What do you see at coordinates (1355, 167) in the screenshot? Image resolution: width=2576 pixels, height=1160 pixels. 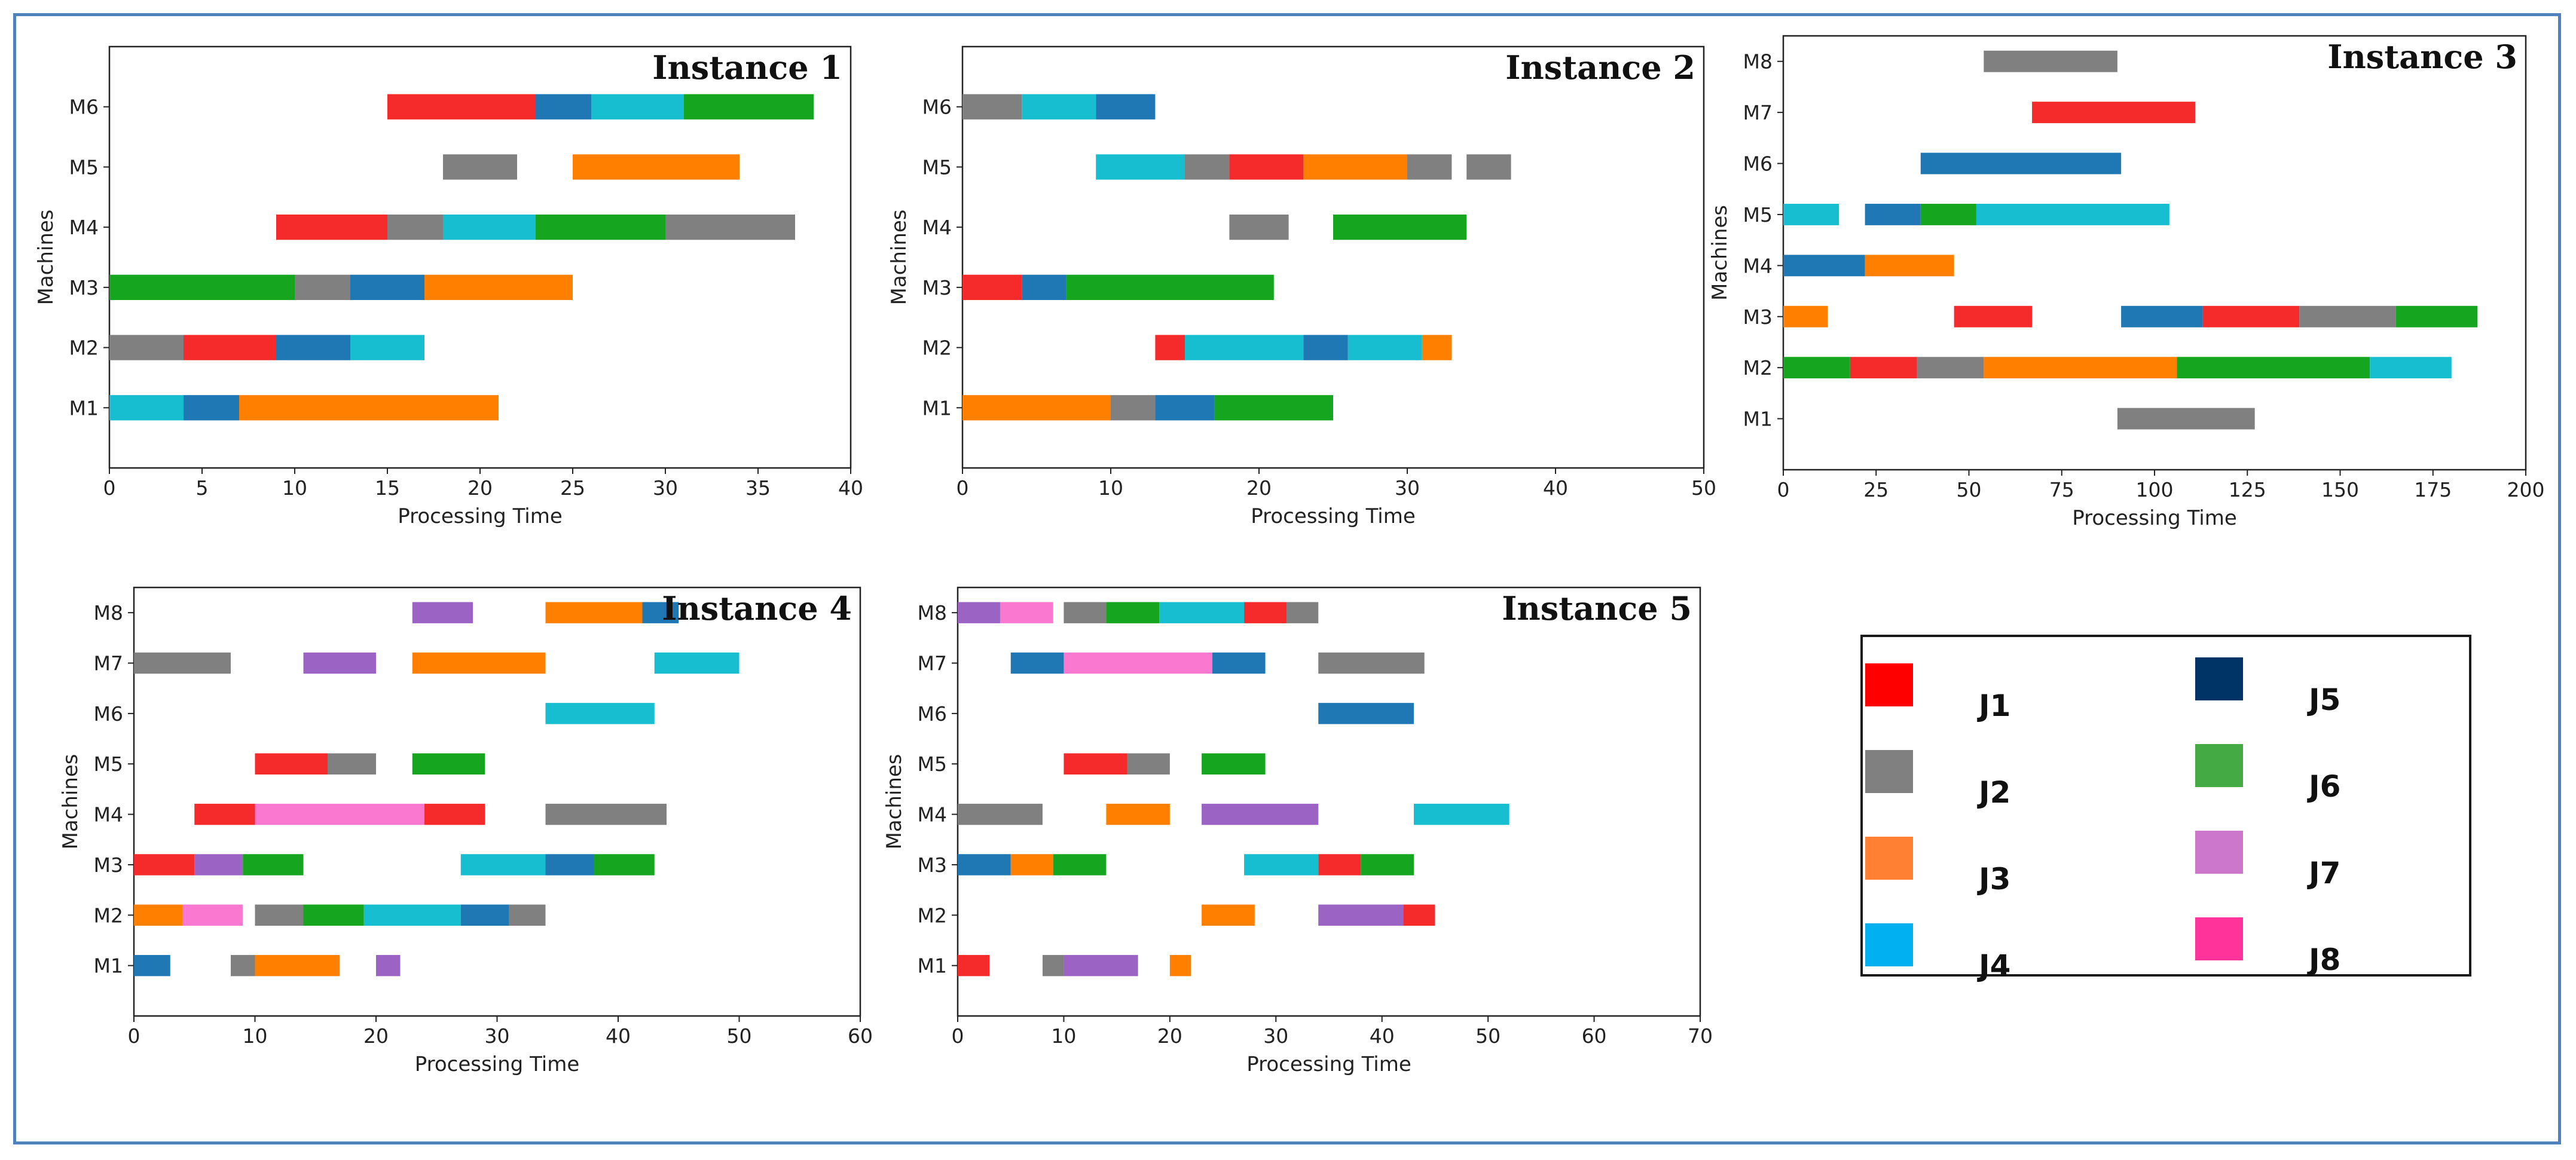 I see `task-bar-j3-m5` at bounding box center [1355, 167].